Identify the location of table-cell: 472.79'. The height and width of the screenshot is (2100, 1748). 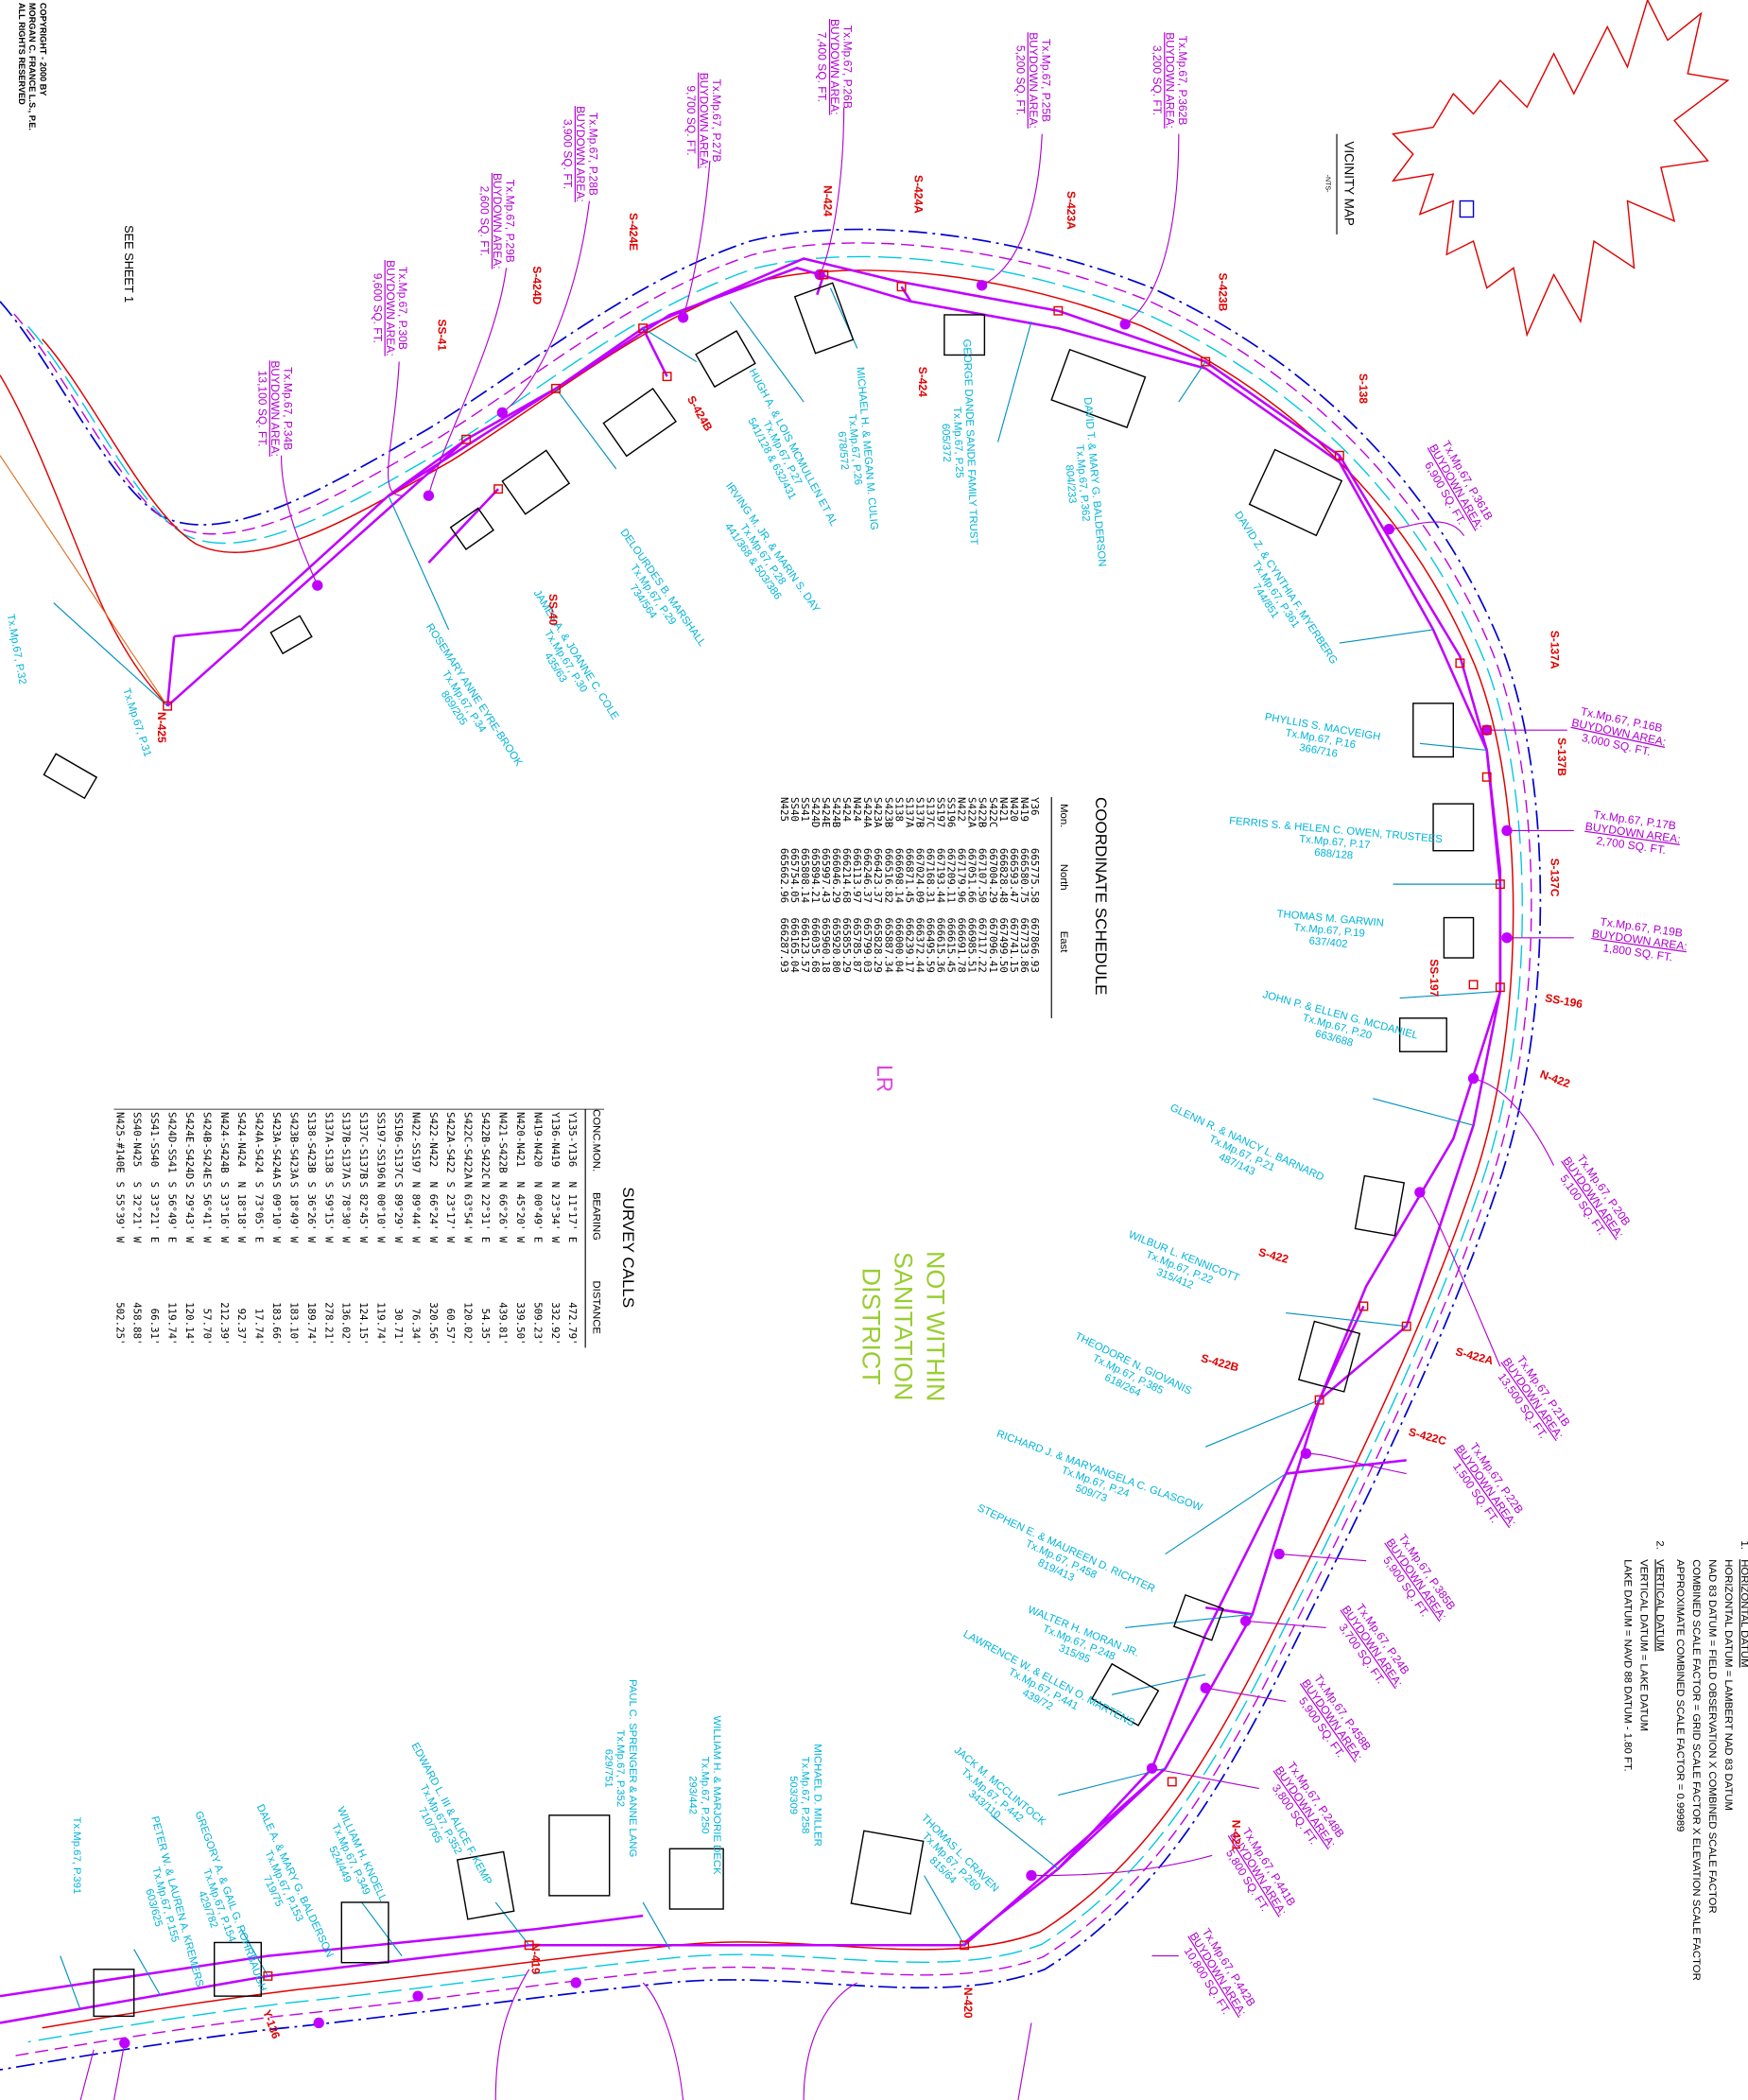
(572, 1323).